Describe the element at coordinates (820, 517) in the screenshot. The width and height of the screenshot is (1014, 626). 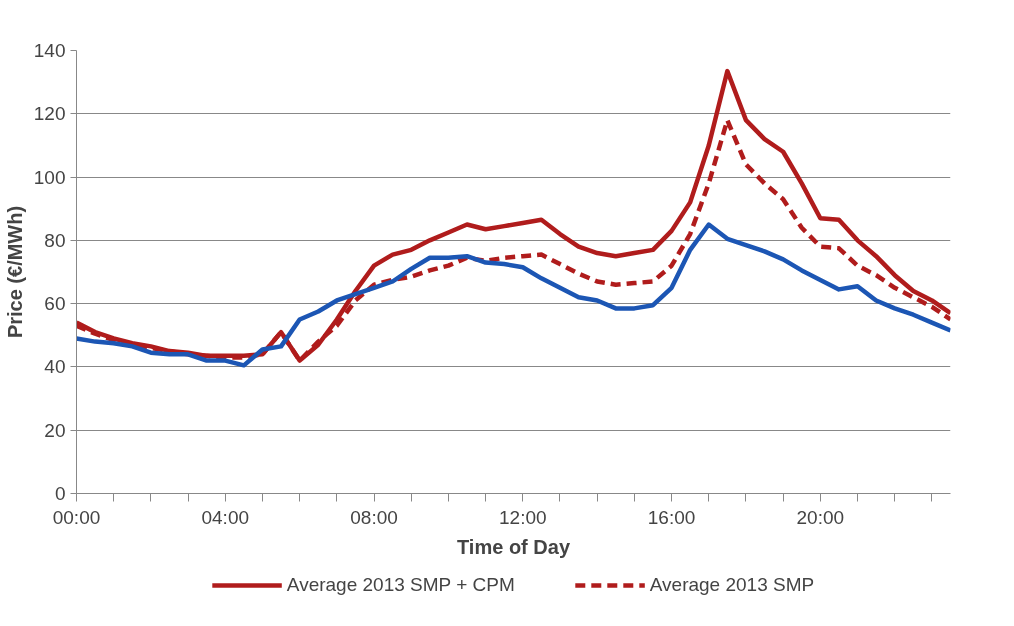
I see `x-tick-label: 20:00` at that location.